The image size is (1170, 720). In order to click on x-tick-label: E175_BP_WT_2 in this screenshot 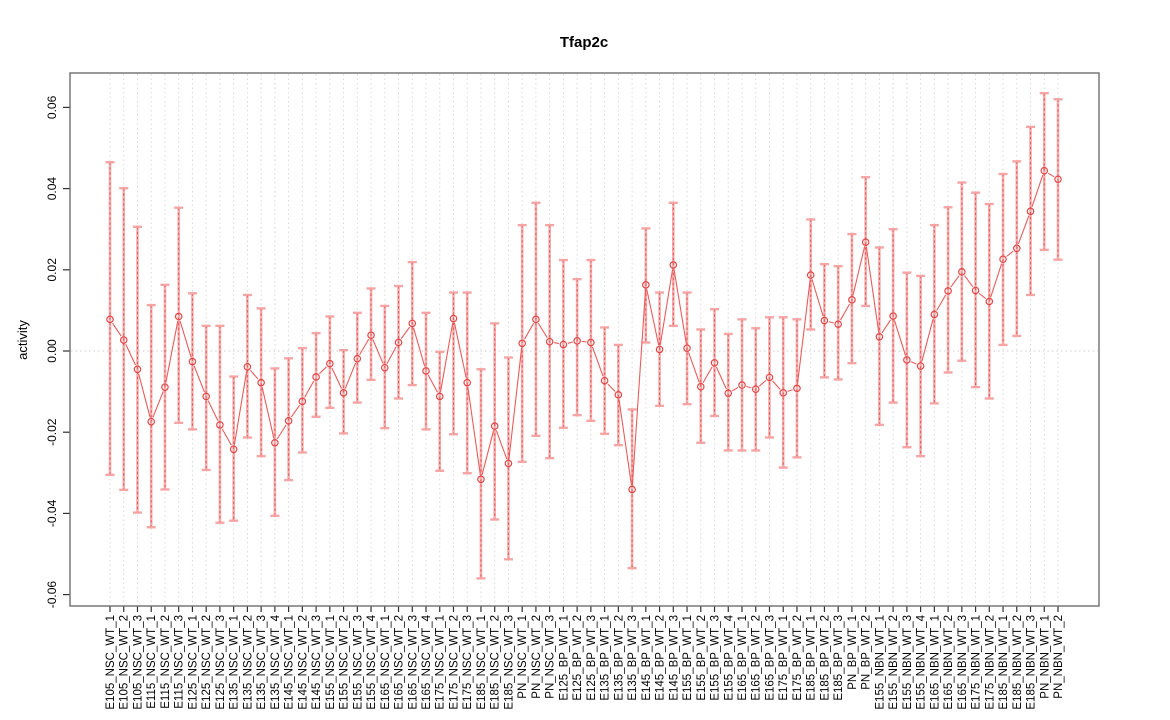, I will do `click(798, 658)`.